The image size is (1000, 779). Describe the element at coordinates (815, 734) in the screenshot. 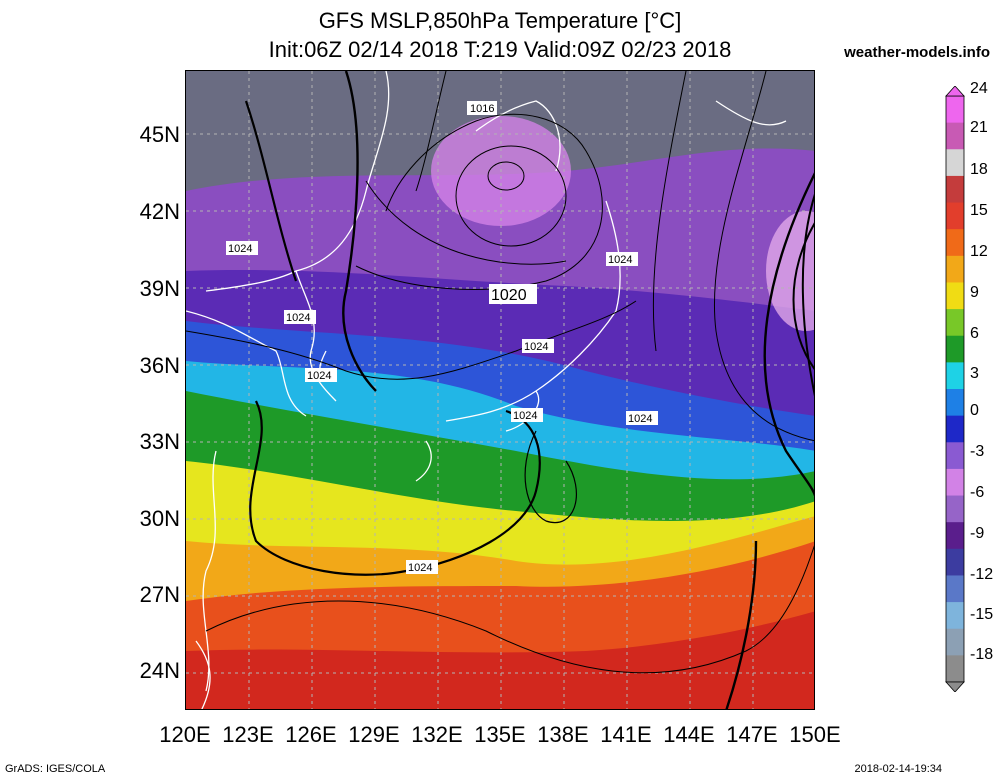

I see `lon-label: 150E` at that location.